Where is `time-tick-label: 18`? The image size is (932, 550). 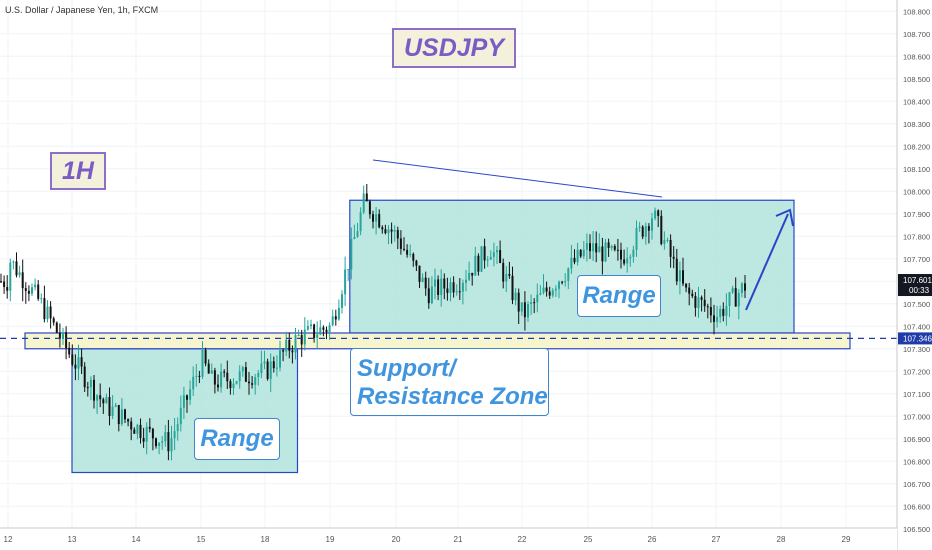
time-tick-label: 18 is located at coordinates (265, 539).